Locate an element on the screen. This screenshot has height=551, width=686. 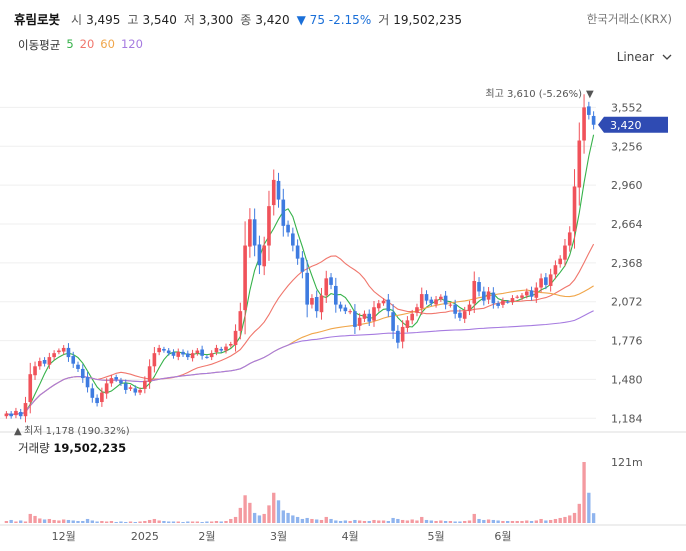
ma-legend-item-5: 5 is located at coordinates (70, 44).